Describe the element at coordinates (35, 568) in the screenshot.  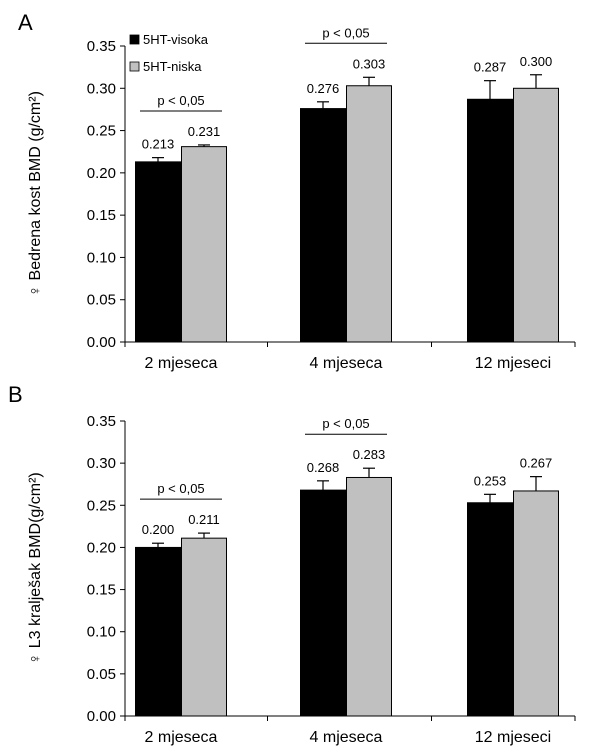
I see `y-axis-label: ♀ L3 kralješak BMD(g/cm²)` at that location.